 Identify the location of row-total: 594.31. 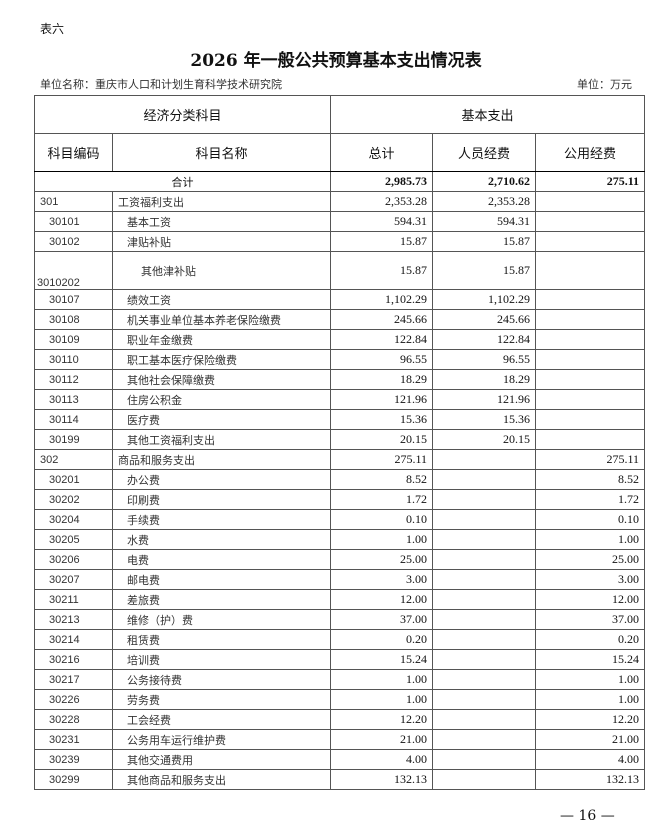
(382, 221).